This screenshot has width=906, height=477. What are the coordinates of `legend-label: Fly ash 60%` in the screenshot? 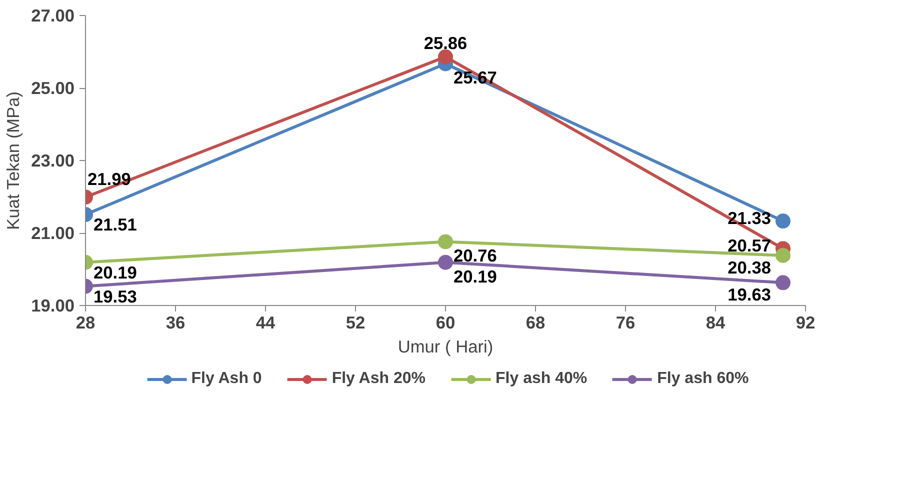 It's located at (703, 379).